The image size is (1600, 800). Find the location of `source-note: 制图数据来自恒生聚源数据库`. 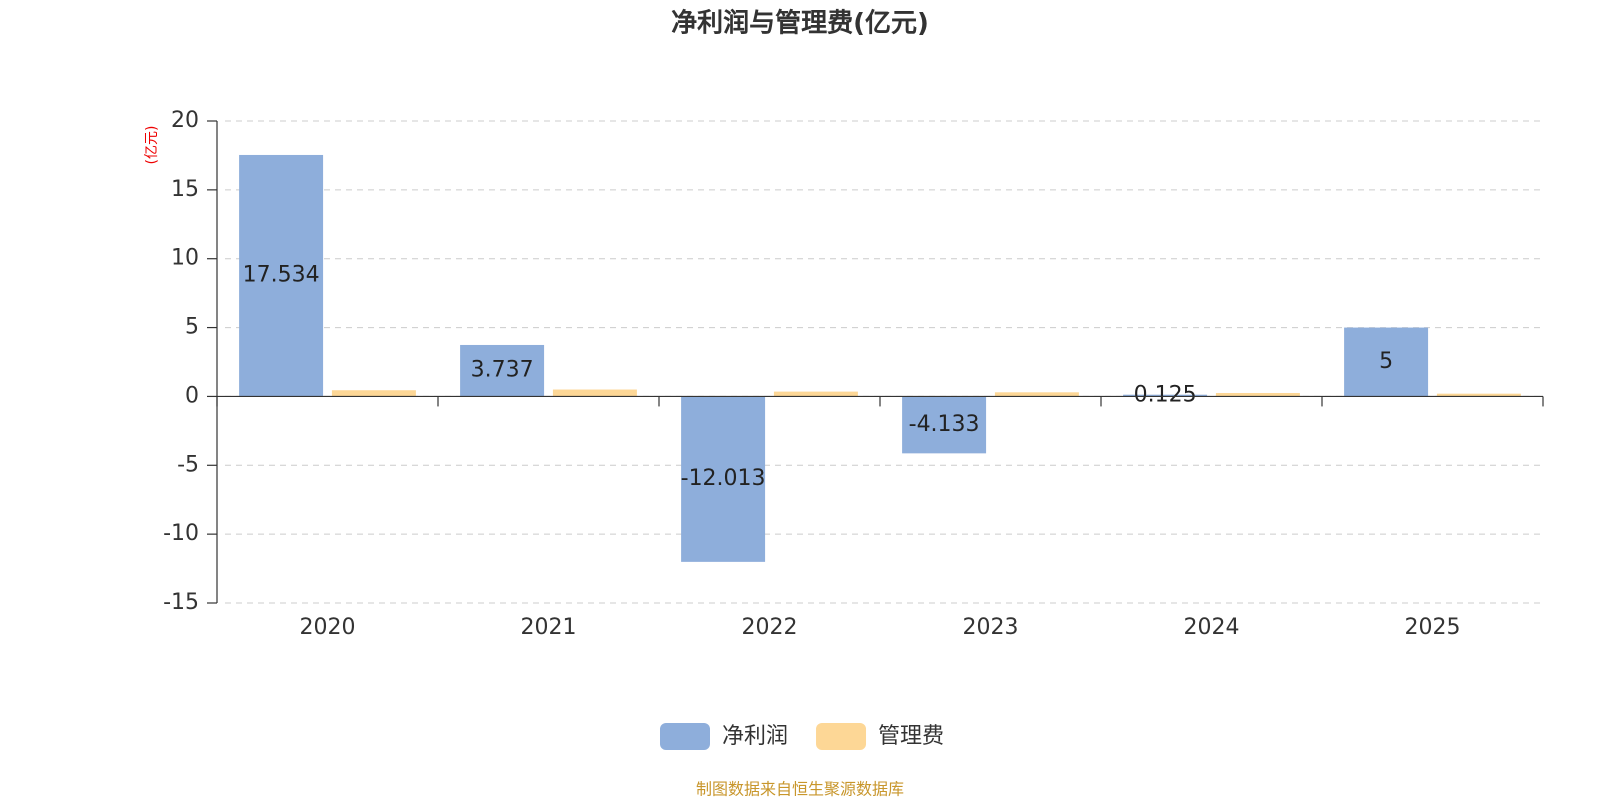

source-note: 制图数据来自恒生聚源数据库 is located at coordinates (800, 789).